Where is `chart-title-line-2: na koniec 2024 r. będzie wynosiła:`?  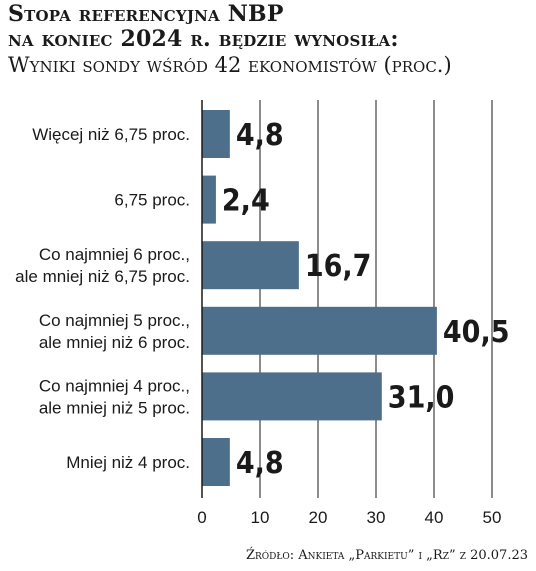 chart-title-line-2: na koniec 2024 r. będzie wynosiła: is located at coordinates (203, 39).